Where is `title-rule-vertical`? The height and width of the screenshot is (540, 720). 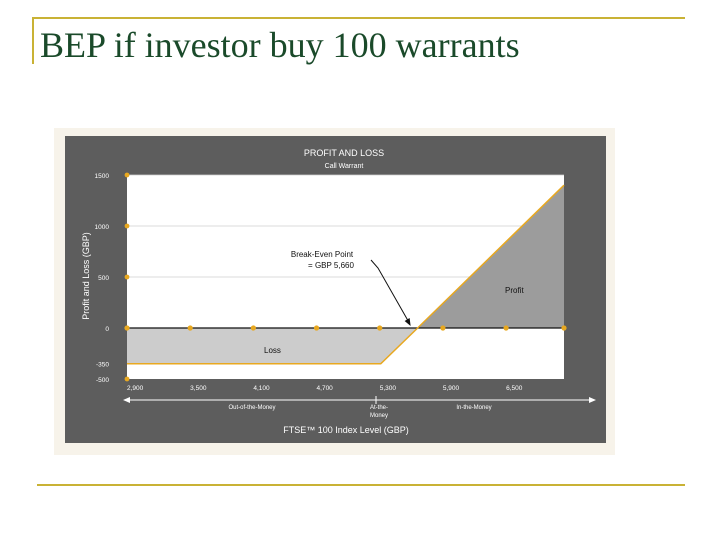
title-rule-vertical is located at coordinates (33, 40).